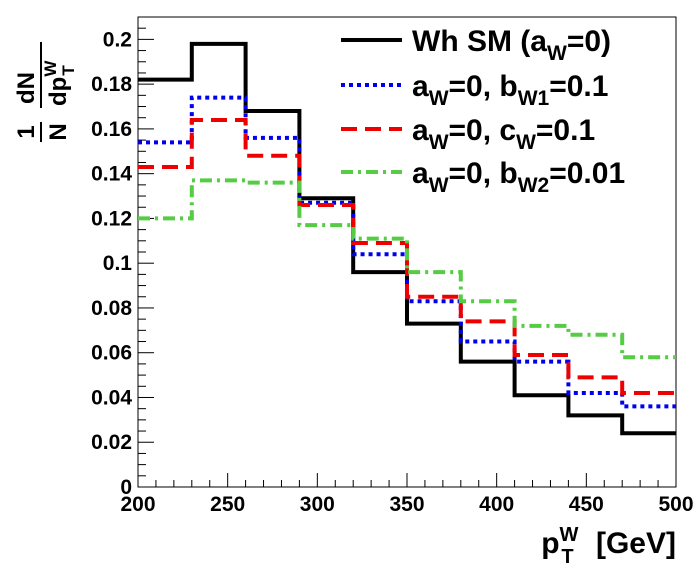 This screenshot has height=572, width=696. What do you see at coordinates (58, 131) in the screenshot?
I see `y-title-prefix-denominator: N` at bounding box center [58, 131].